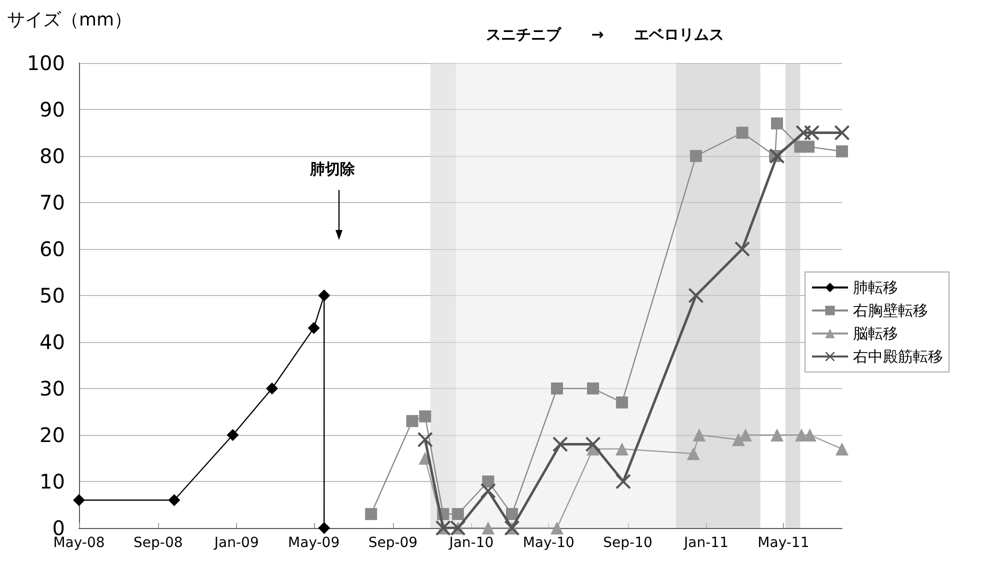  I want to click on x-tick-label: May-09, so click(314, 543).